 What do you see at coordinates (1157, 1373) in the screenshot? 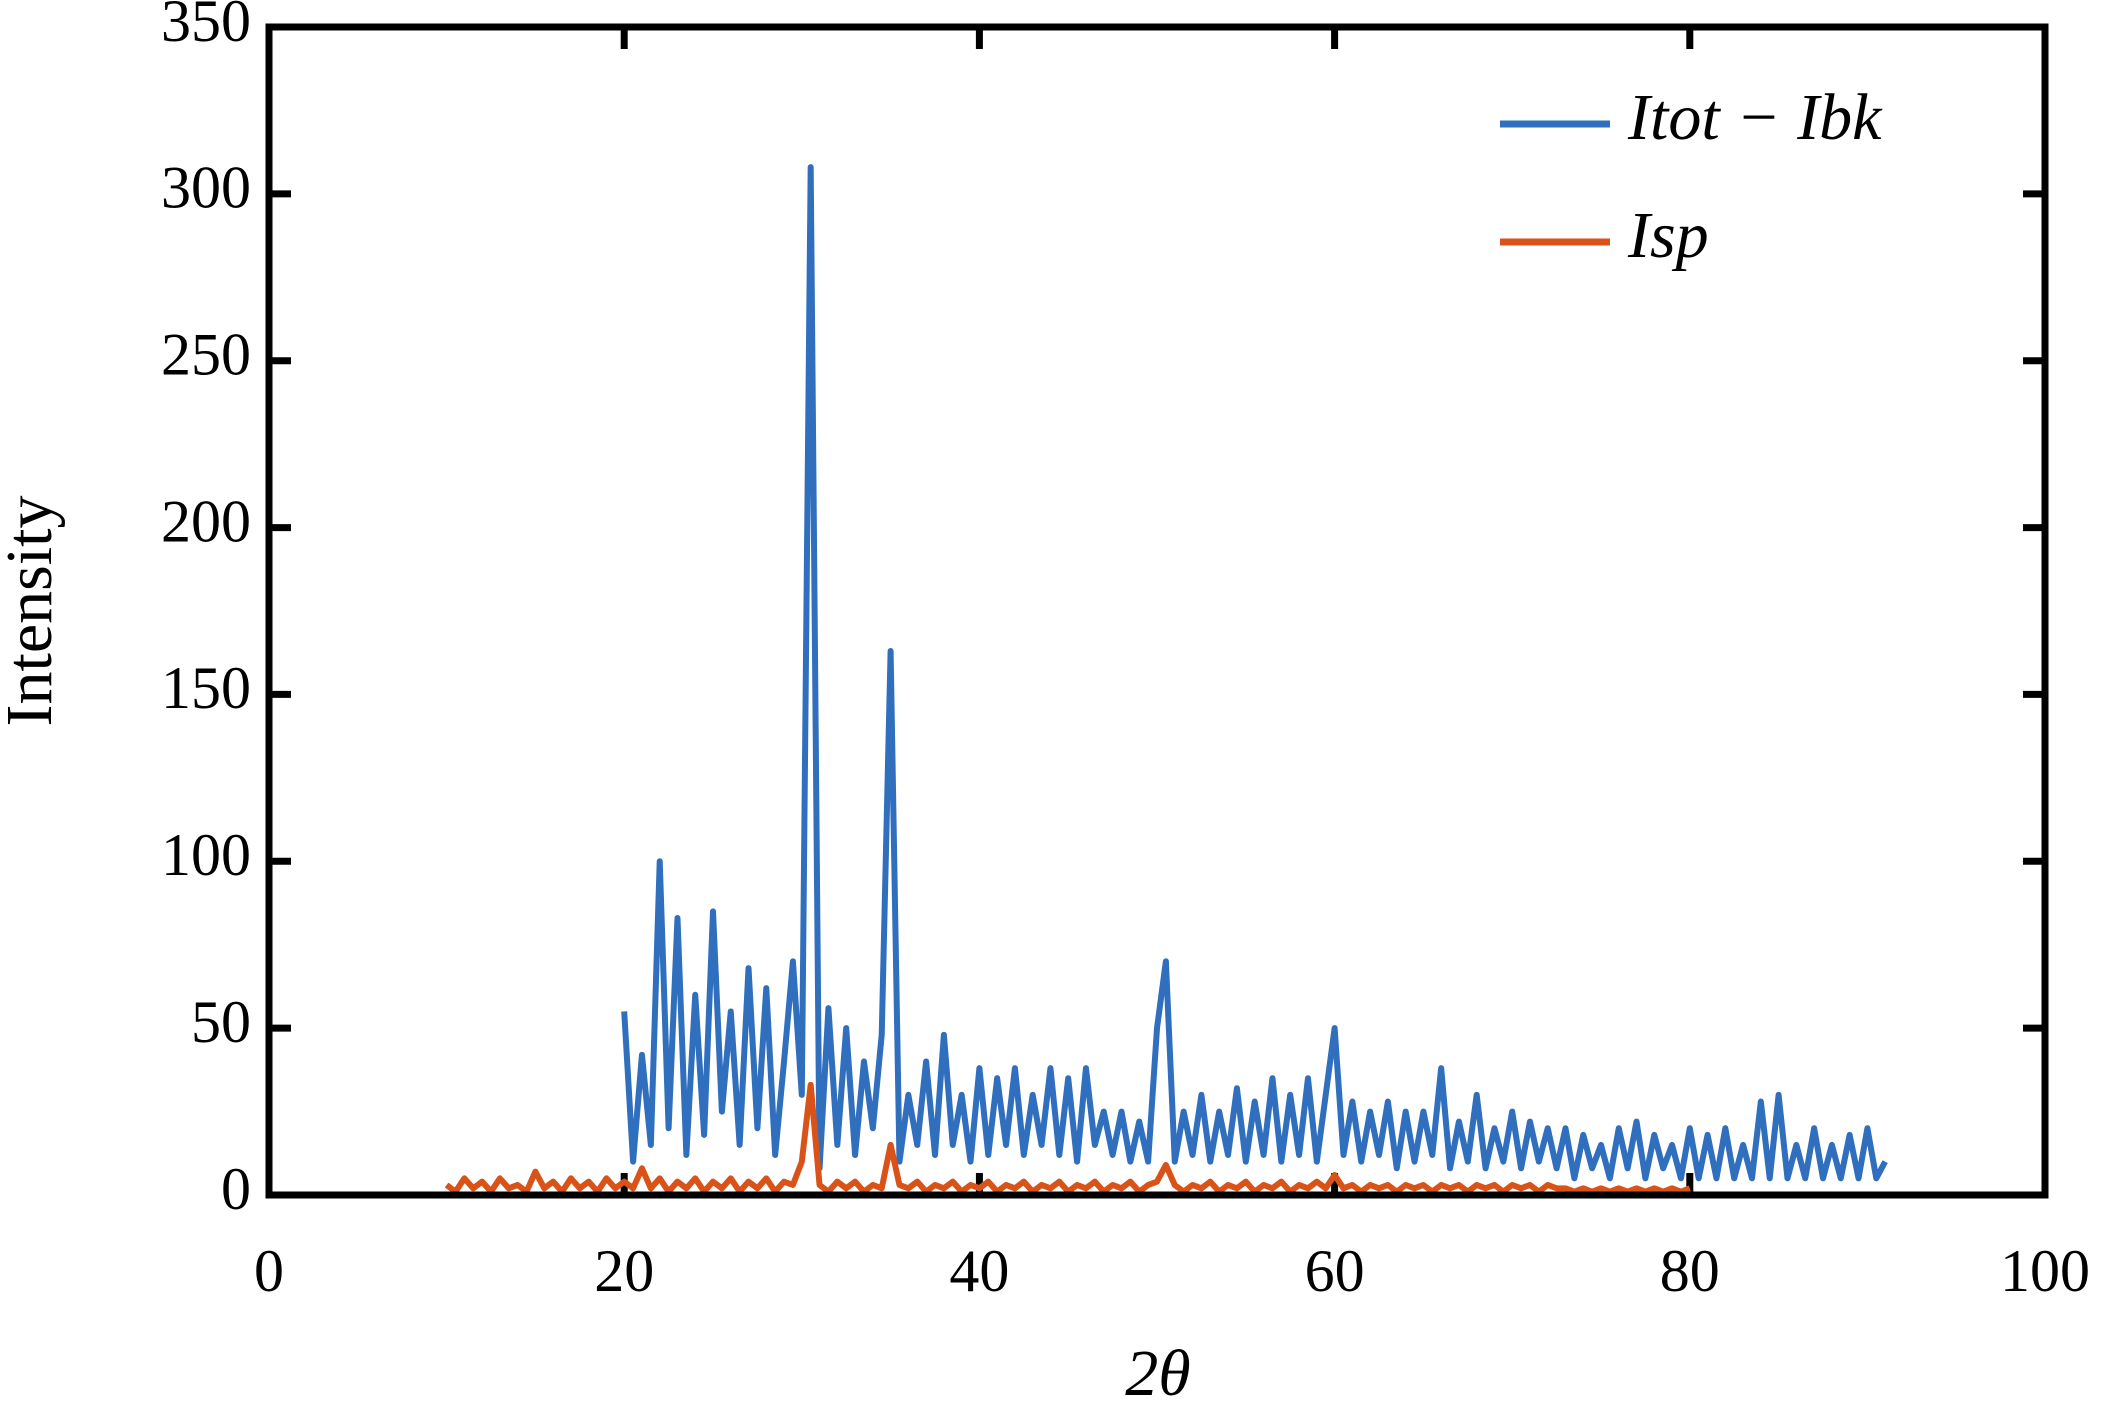
I see `x-axis-label: 2θ` at bounding box center [1157, 1373].